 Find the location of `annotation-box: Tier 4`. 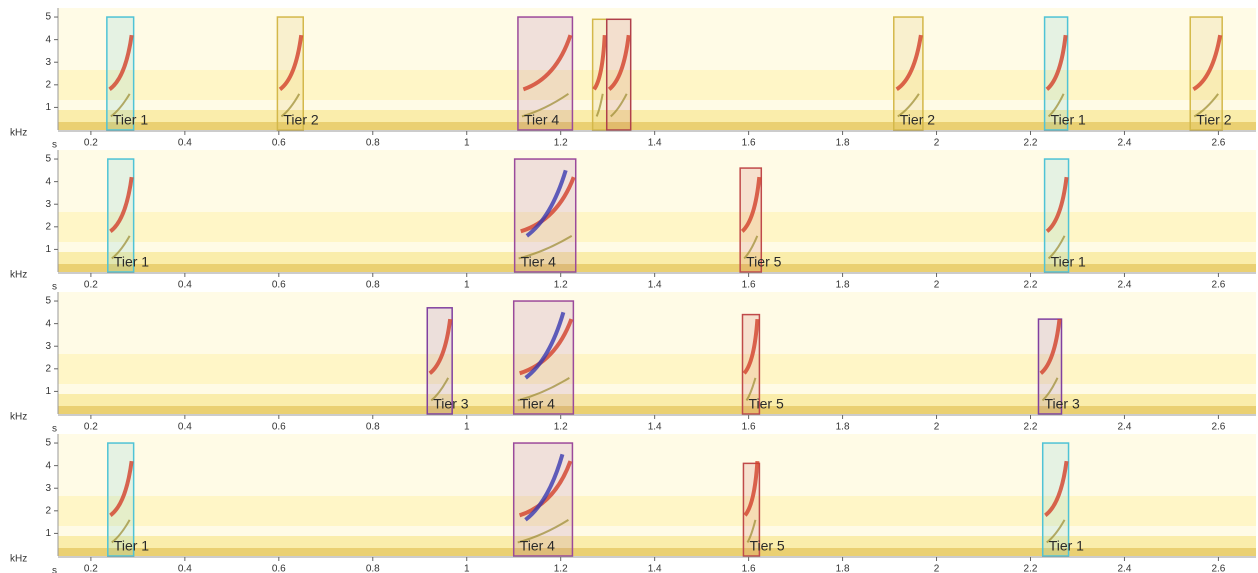

annotation-box: Tier 4 is located at coordinates (545, 215).